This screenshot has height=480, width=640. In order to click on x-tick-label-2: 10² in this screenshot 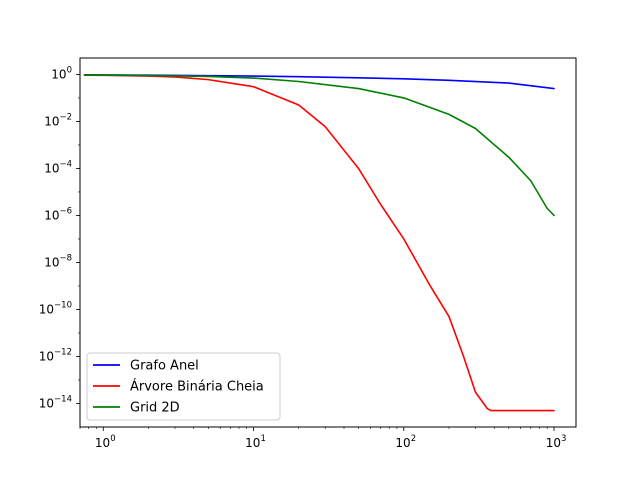, I will do `click(405, 442)`.